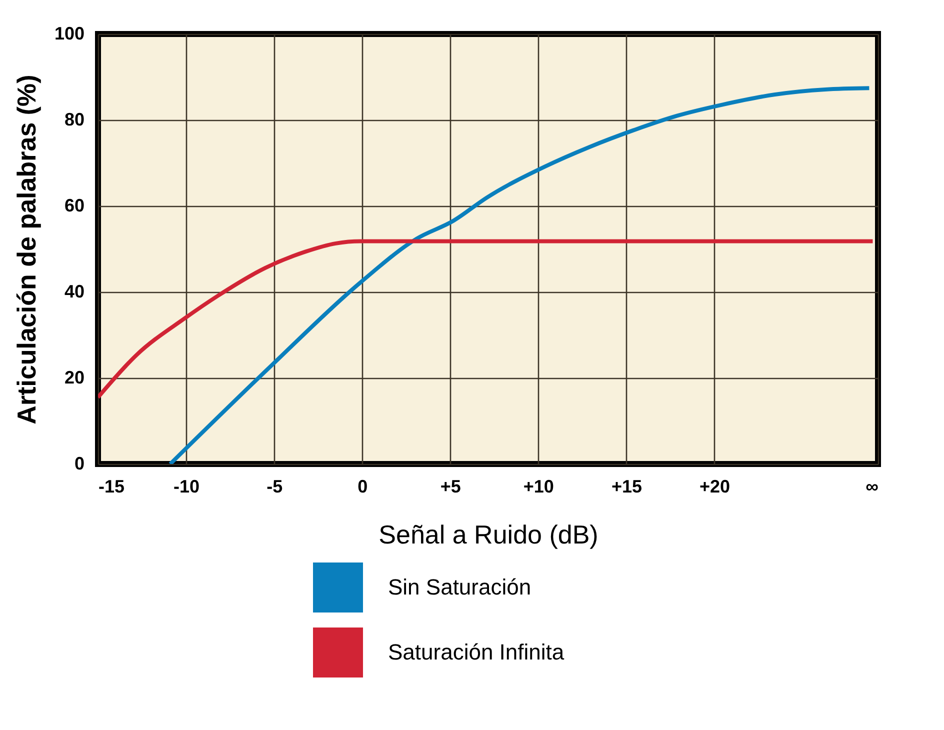 The width and height of the screenshot is (944, 730). Describe the element at coordinates (538, 486) in the screenshot. I see `x-tick-label: +10` at that location.